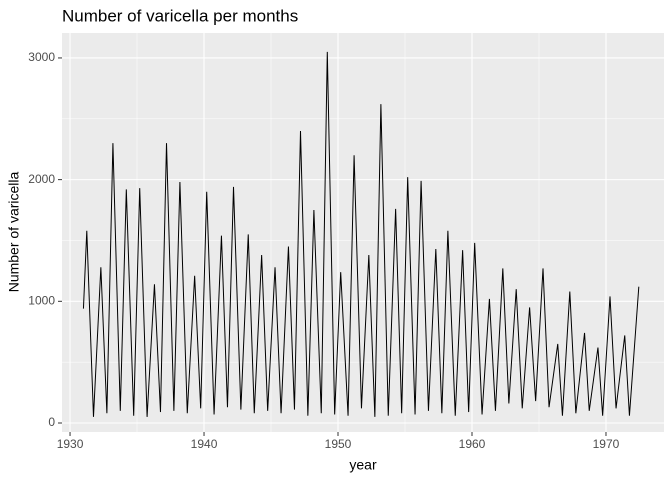  What do you see at coordinates (41, 300) in the screenshot?
I see `y-tick-label: 1000` at bounding box center [41, 300].